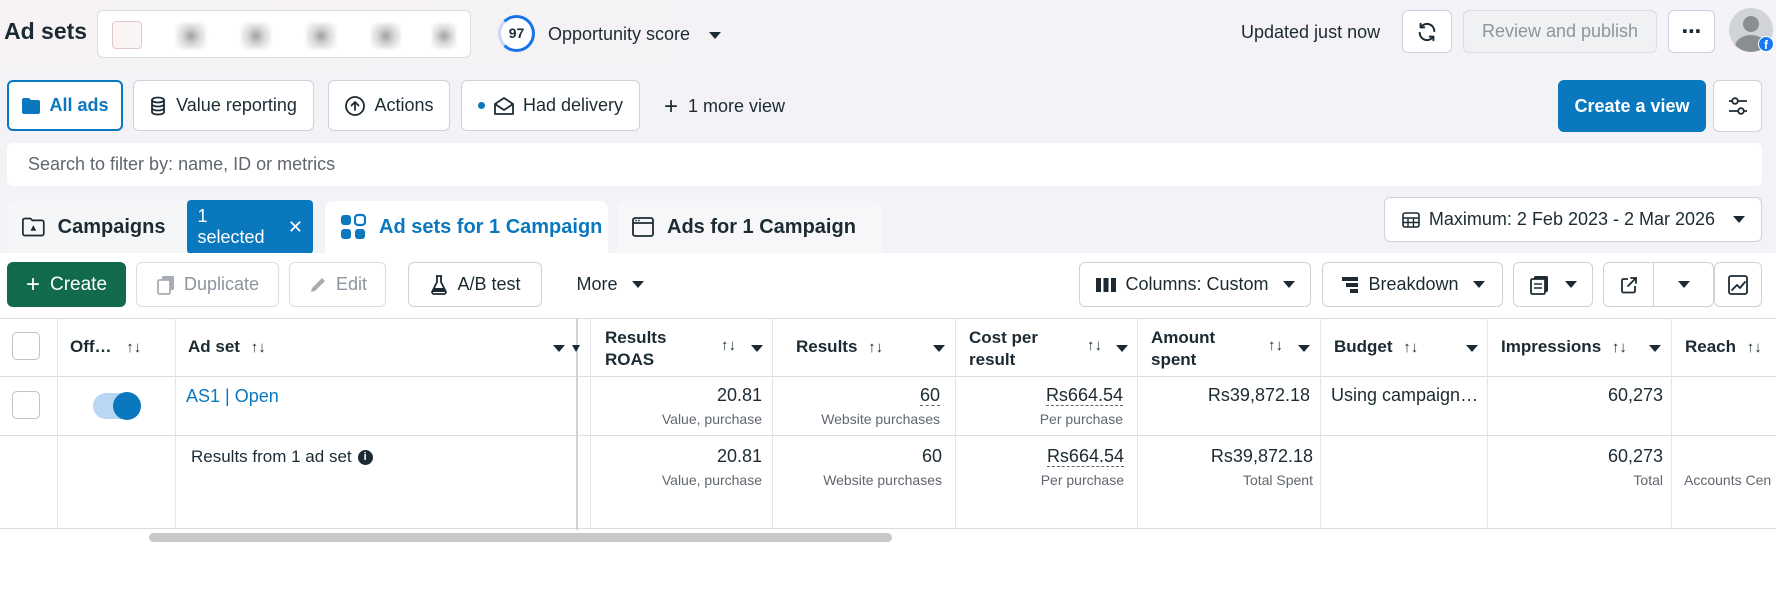 The image size is (1776, 596). I want to click on grid-icon, so click(354, 226).